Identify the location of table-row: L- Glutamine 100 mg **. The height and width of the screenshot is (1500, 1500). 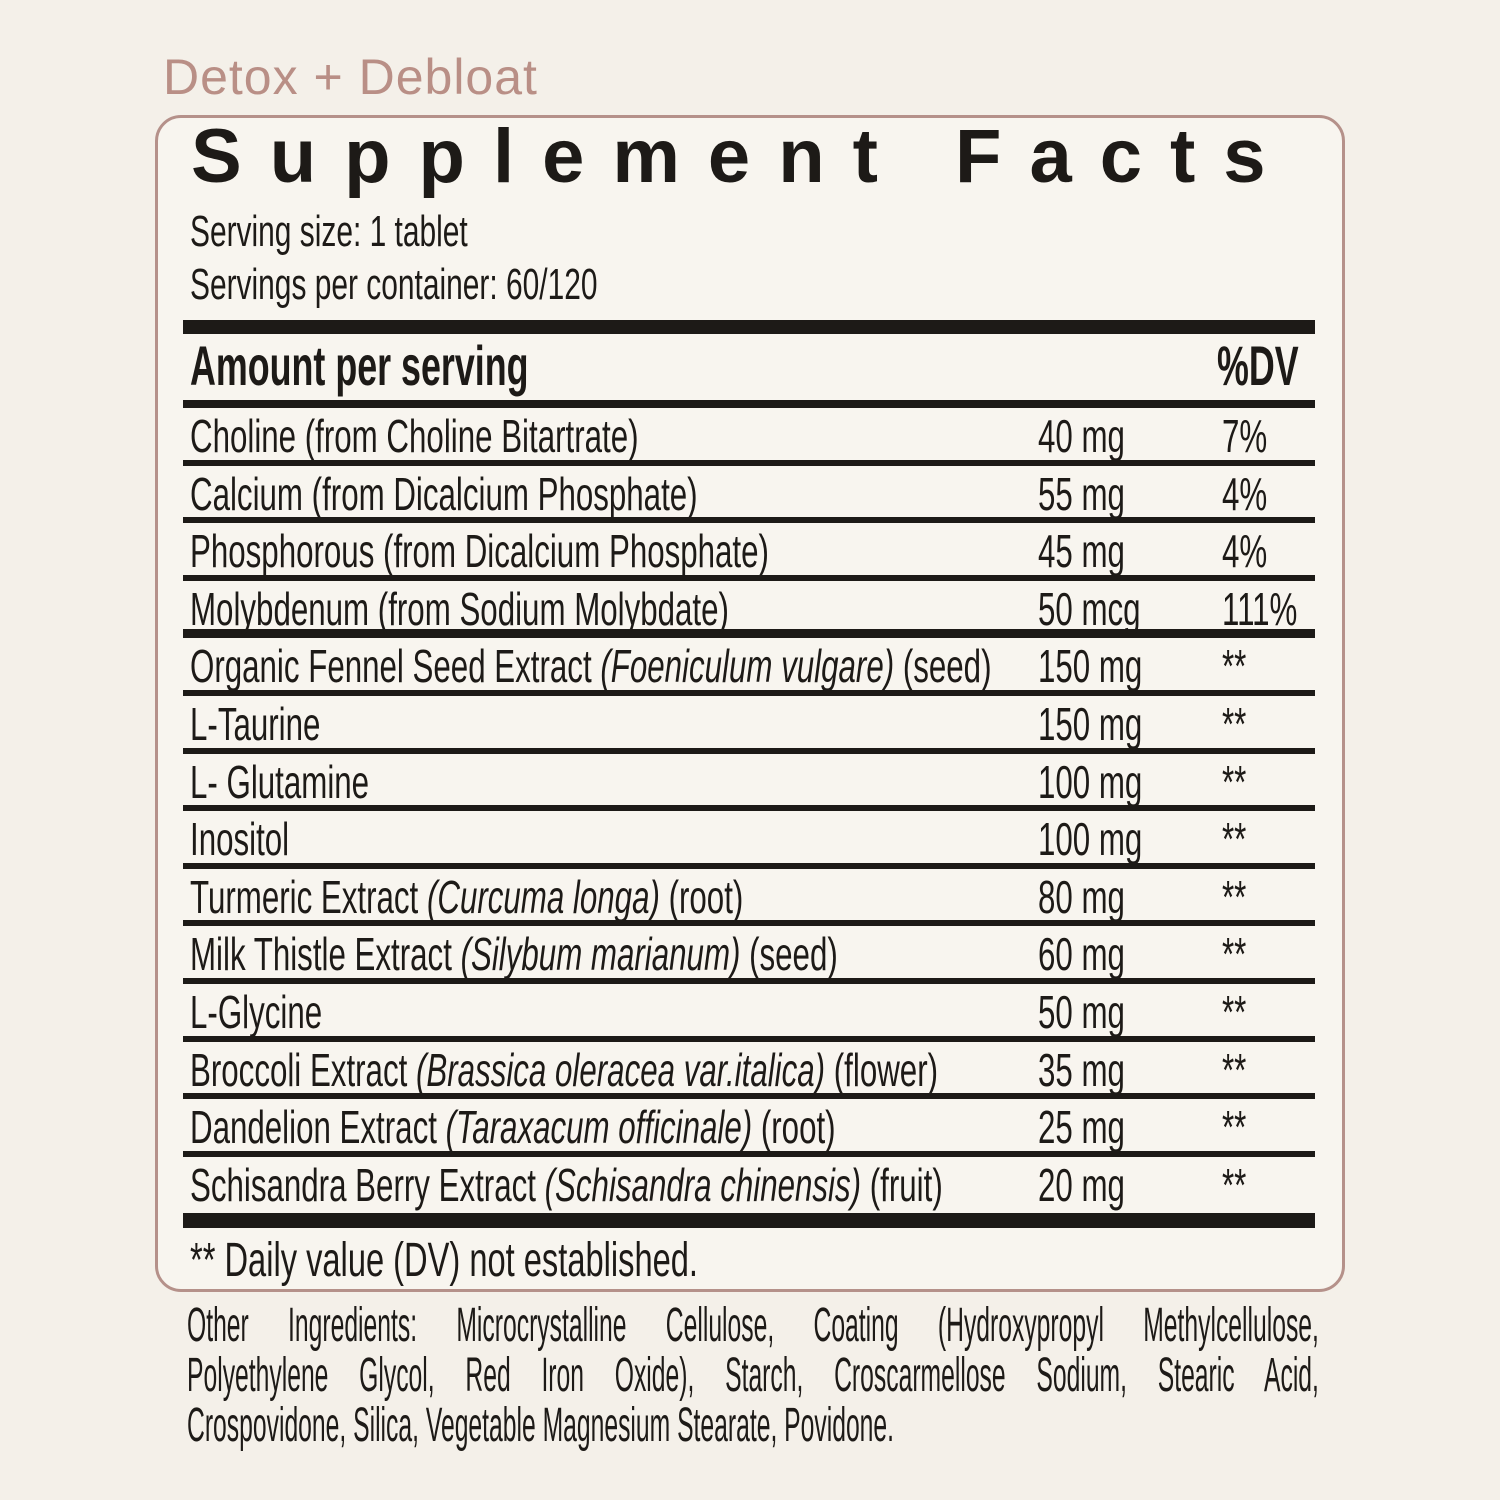
(749, 783).